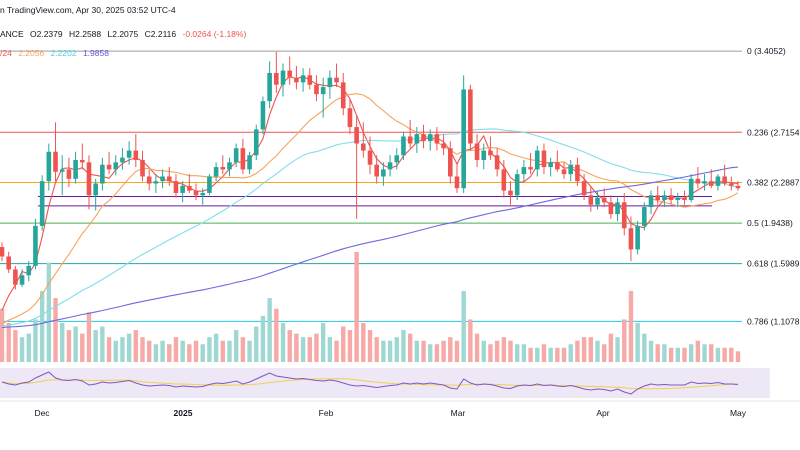 This screenshot has height=450, width=800. Describe the element at coordinates (85, 34) in the screenshot. I see `high-value: H2.2588` at that location.